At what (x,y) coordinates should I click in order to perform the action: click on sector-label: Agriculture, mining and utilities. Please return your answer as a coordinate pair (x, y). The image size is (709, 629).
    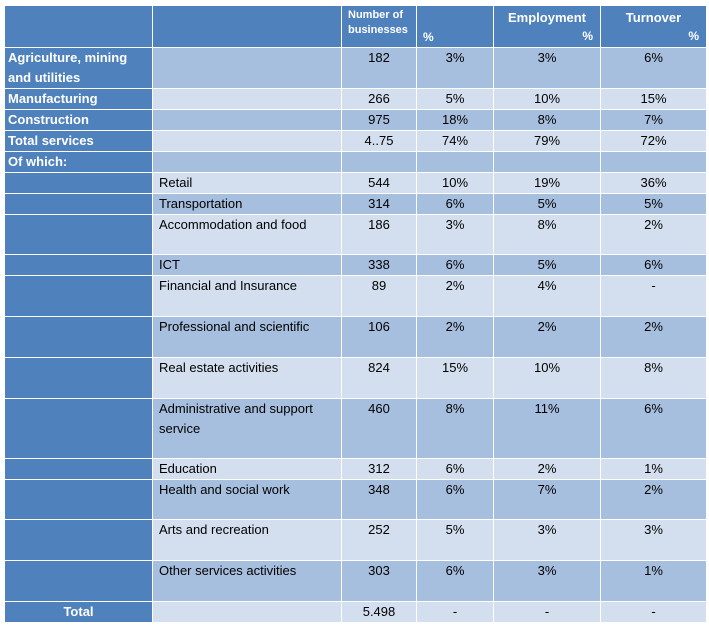
    Looking at the image, I should click on (78, 68).